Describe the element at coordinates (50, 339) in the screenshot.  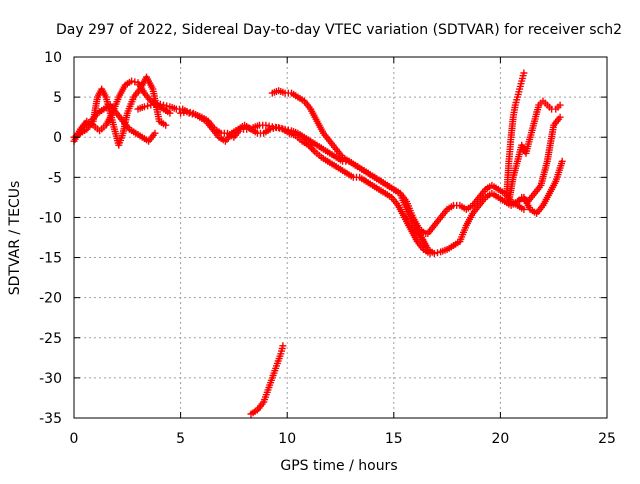
I see `y-tick-label: -25` at that location.